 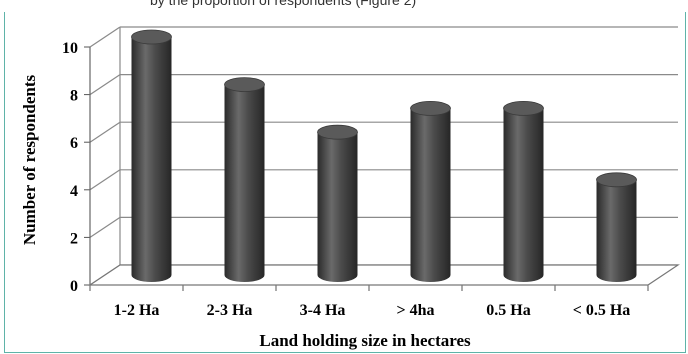 What do you see at coordinates (74, 238) in the screenshot?
I see `y-tick-label: 2` at bounding box center [74, 238].